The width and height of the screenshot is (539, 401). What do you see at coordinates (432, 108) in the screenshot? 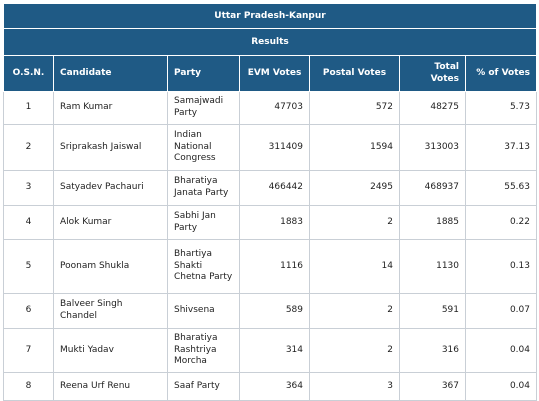
I see `cell-total-votes: 48275` at bounding box center [432, 108].